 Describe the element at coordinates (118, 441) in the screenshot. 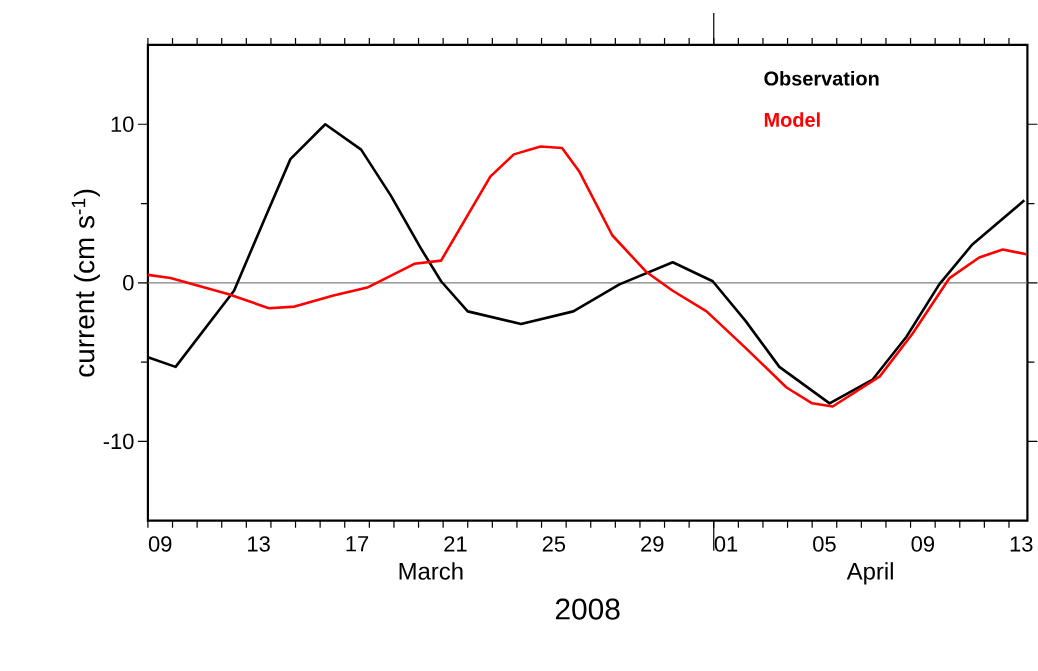

I see `y-tick-label: -10` at that location.